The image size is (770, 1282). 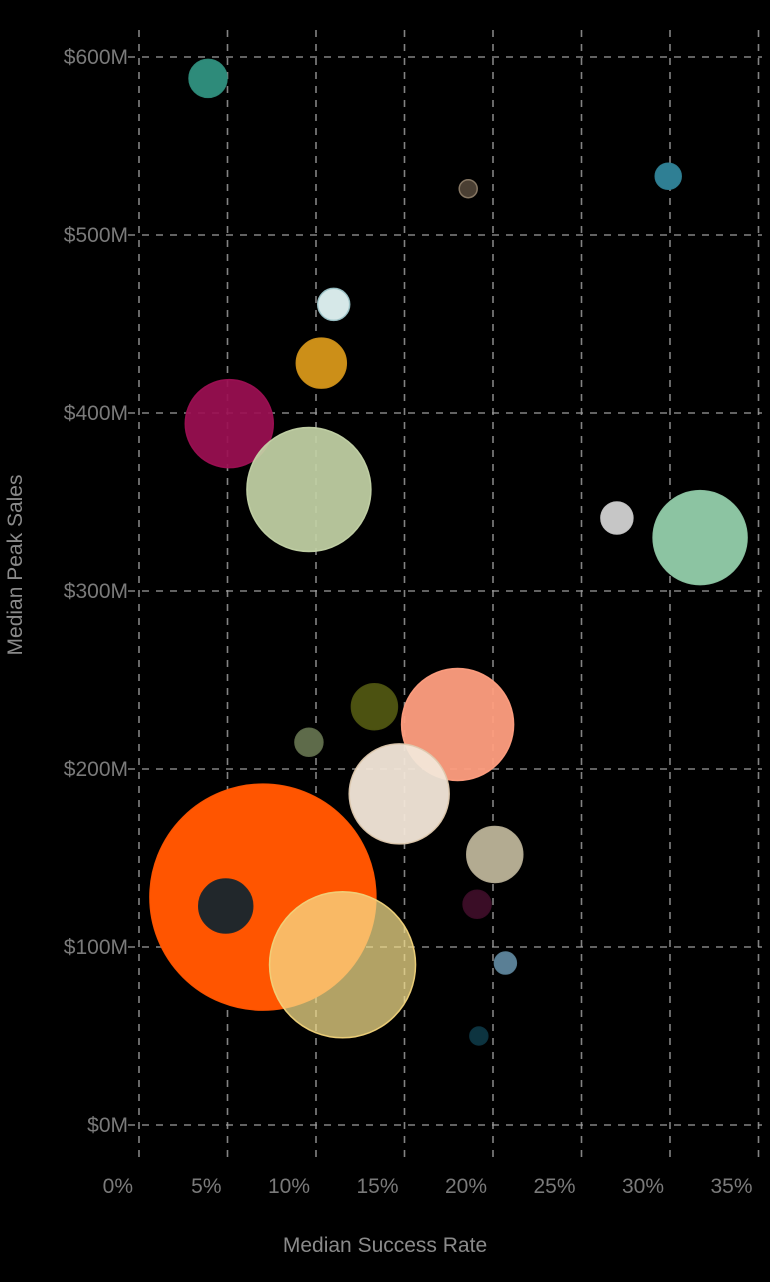 What do you see at coordinates (554, 1186) in the screenshot?
I see `x-tick-label: 25%` at bounding box center [554, 1186].